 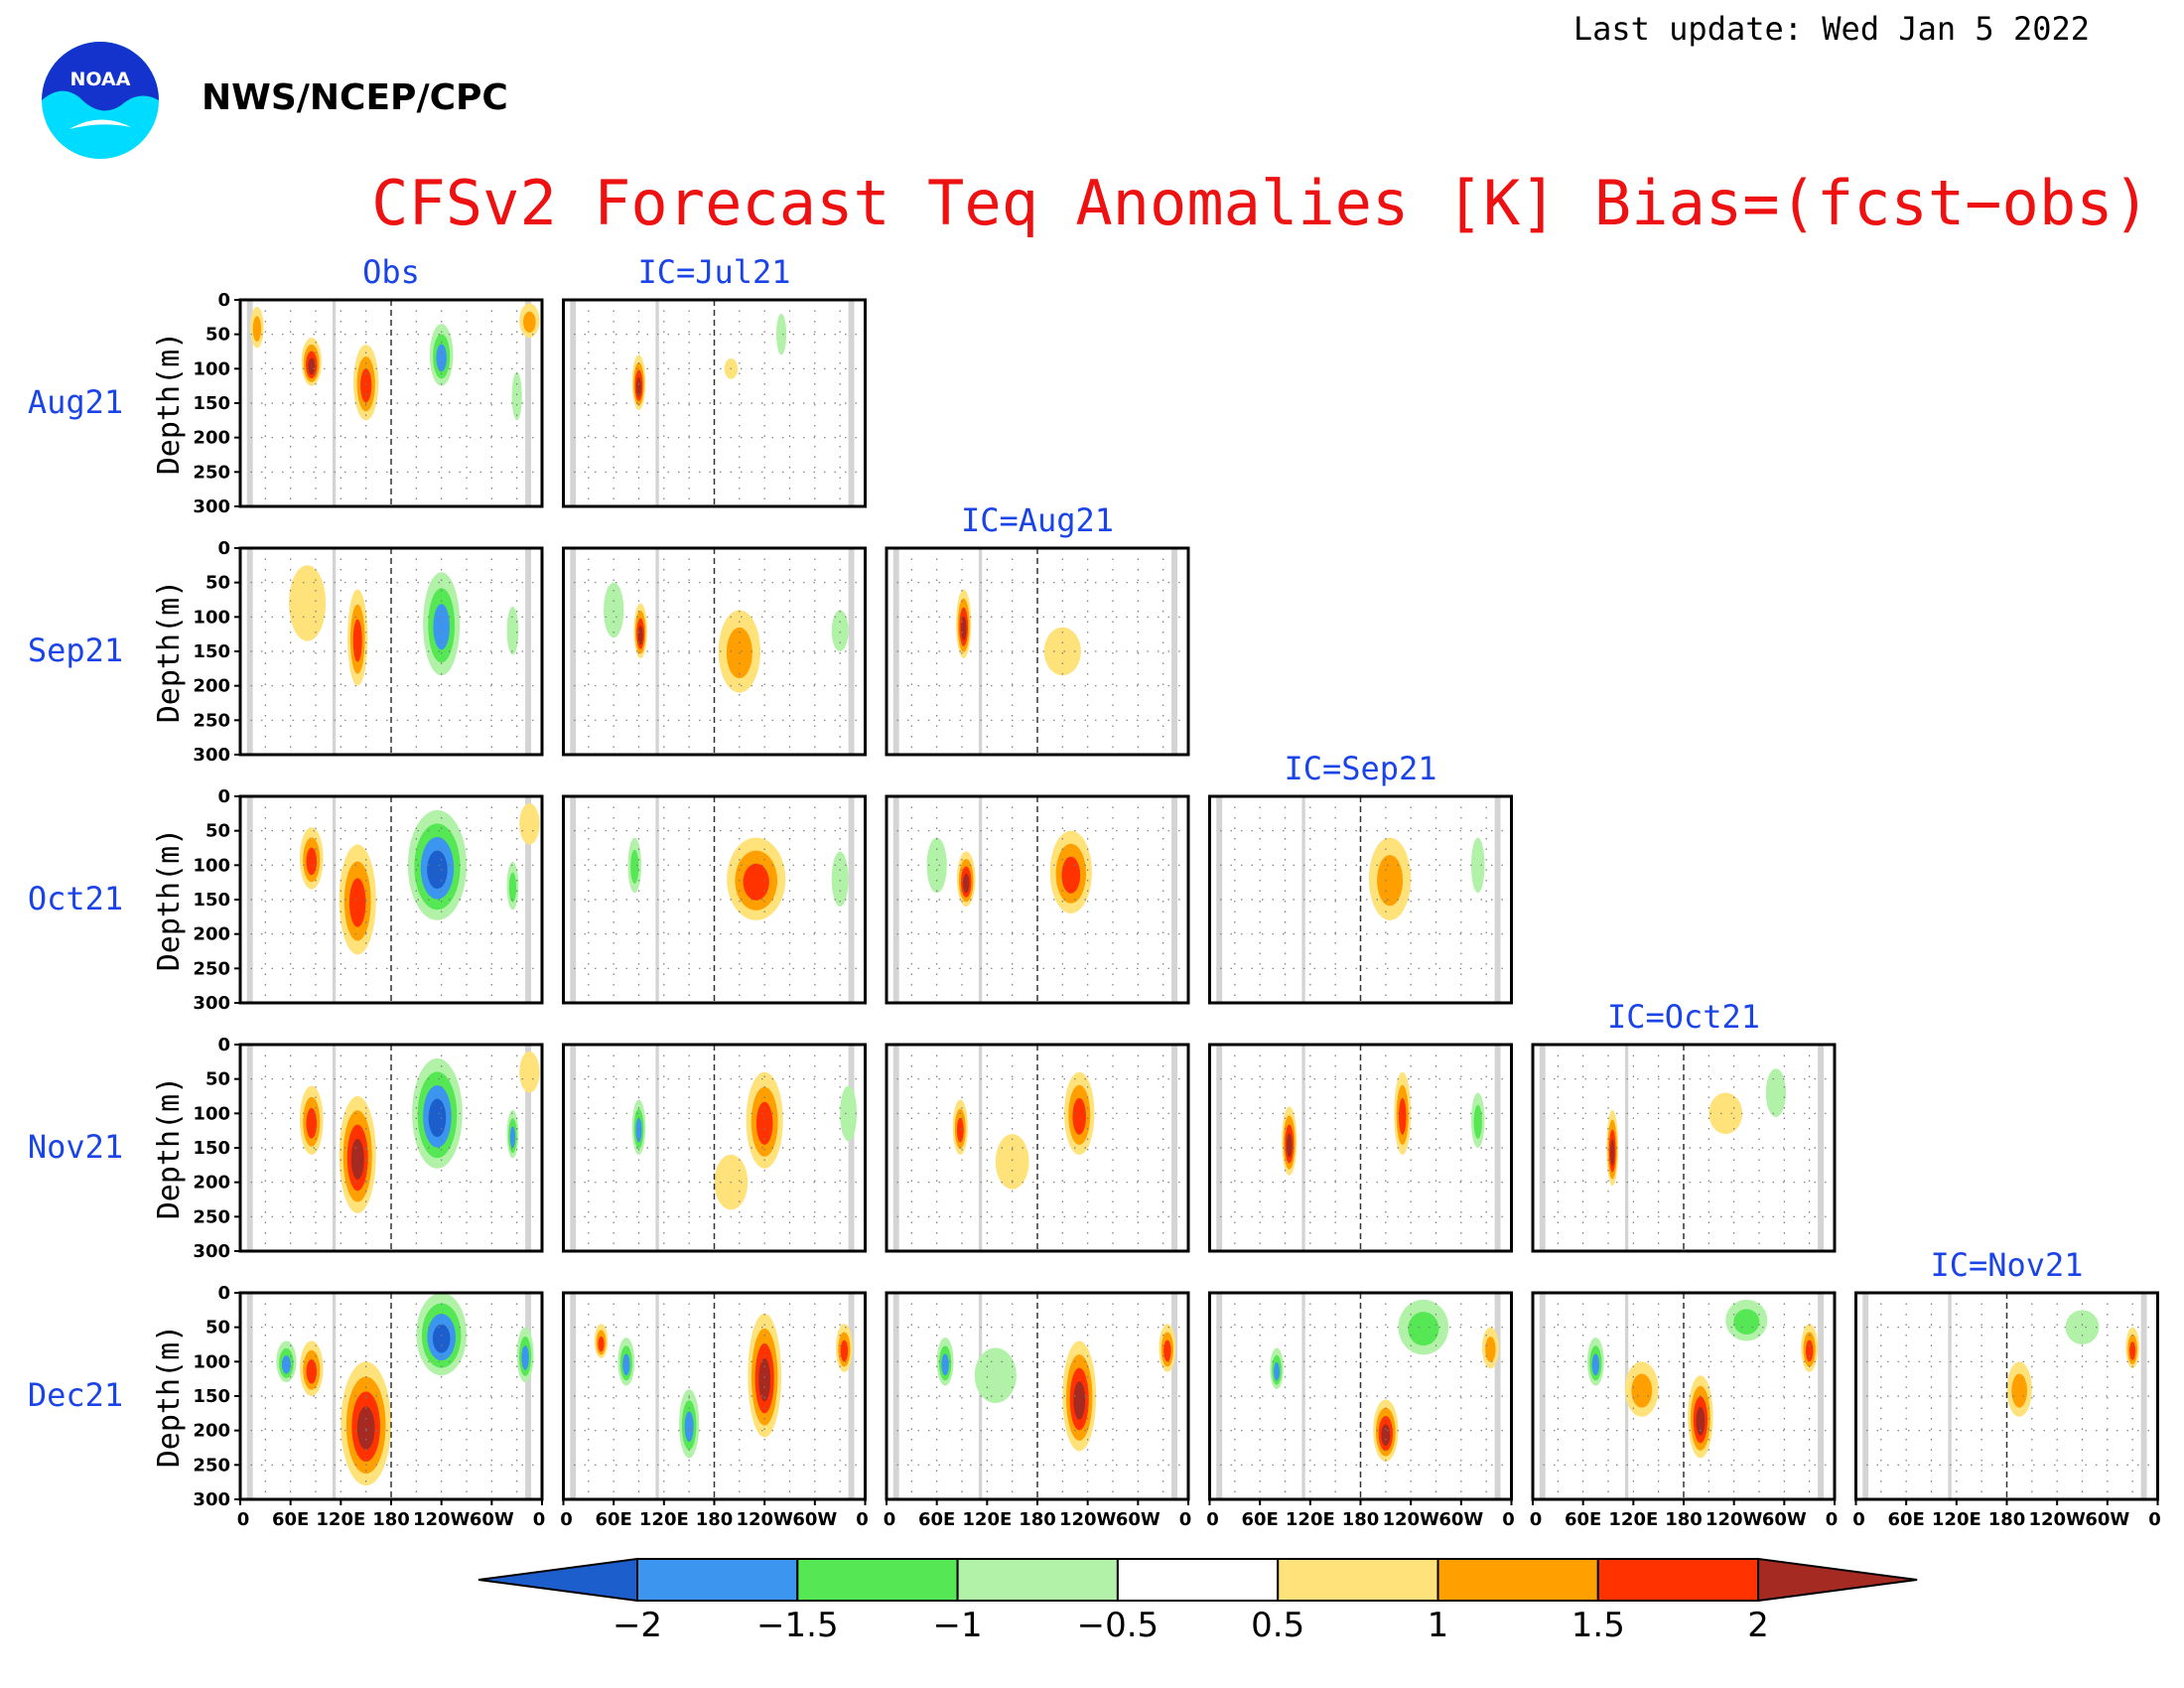 I want to click on noaa-logo: NOAA, so click(x=100, y=100).